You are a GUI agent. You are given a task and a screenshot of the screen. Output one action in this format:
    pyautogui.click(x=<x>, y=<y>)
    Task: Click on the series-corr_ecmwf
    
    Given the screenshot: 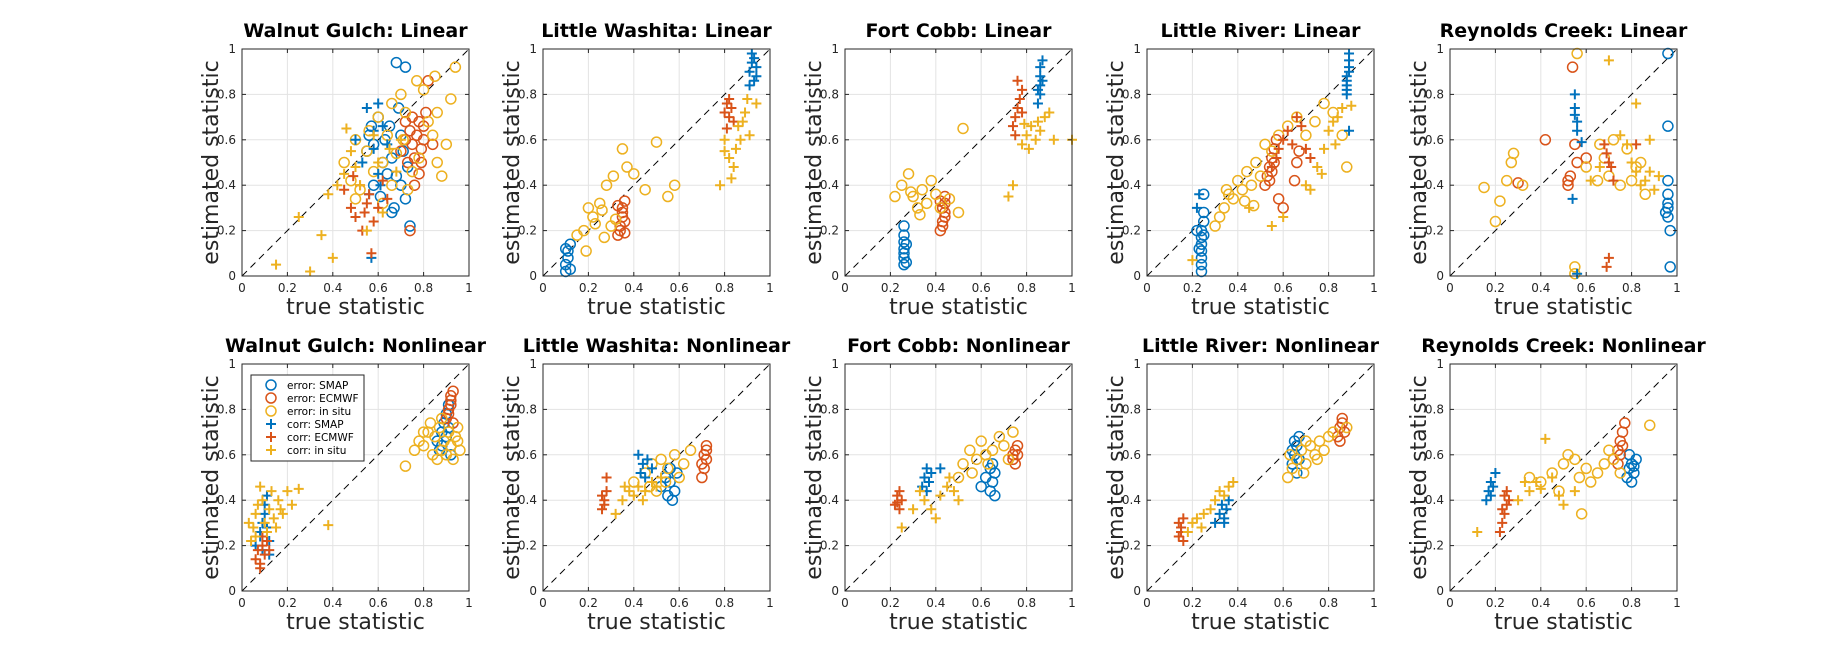 What is the action you would take?
    pyautogui.click(x=1504, y=511)
    